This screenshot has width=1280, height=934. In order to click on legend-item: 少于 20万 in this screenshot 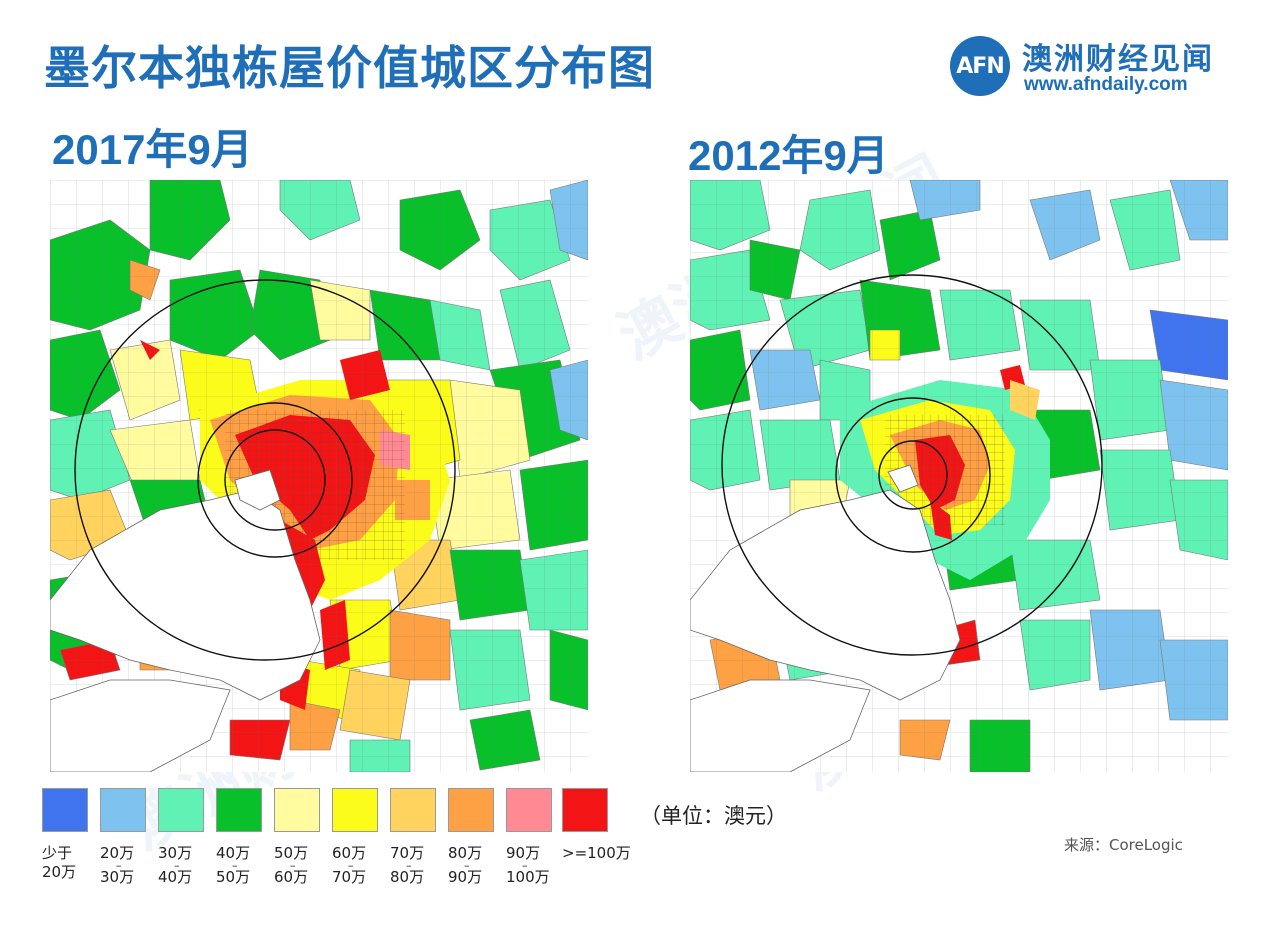, I will do `click(67, 835)`.